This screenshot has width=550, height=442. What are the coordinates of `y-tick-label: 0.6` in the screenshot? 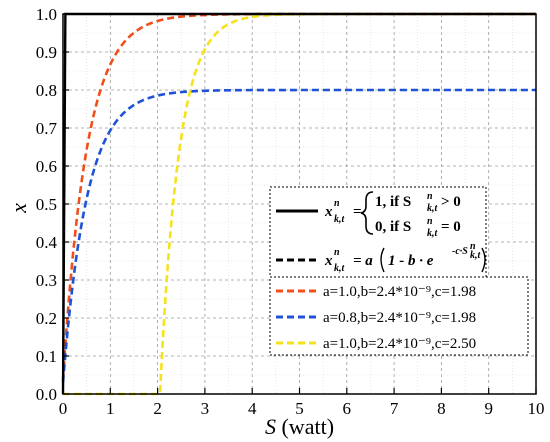 It's located at (46, 166).